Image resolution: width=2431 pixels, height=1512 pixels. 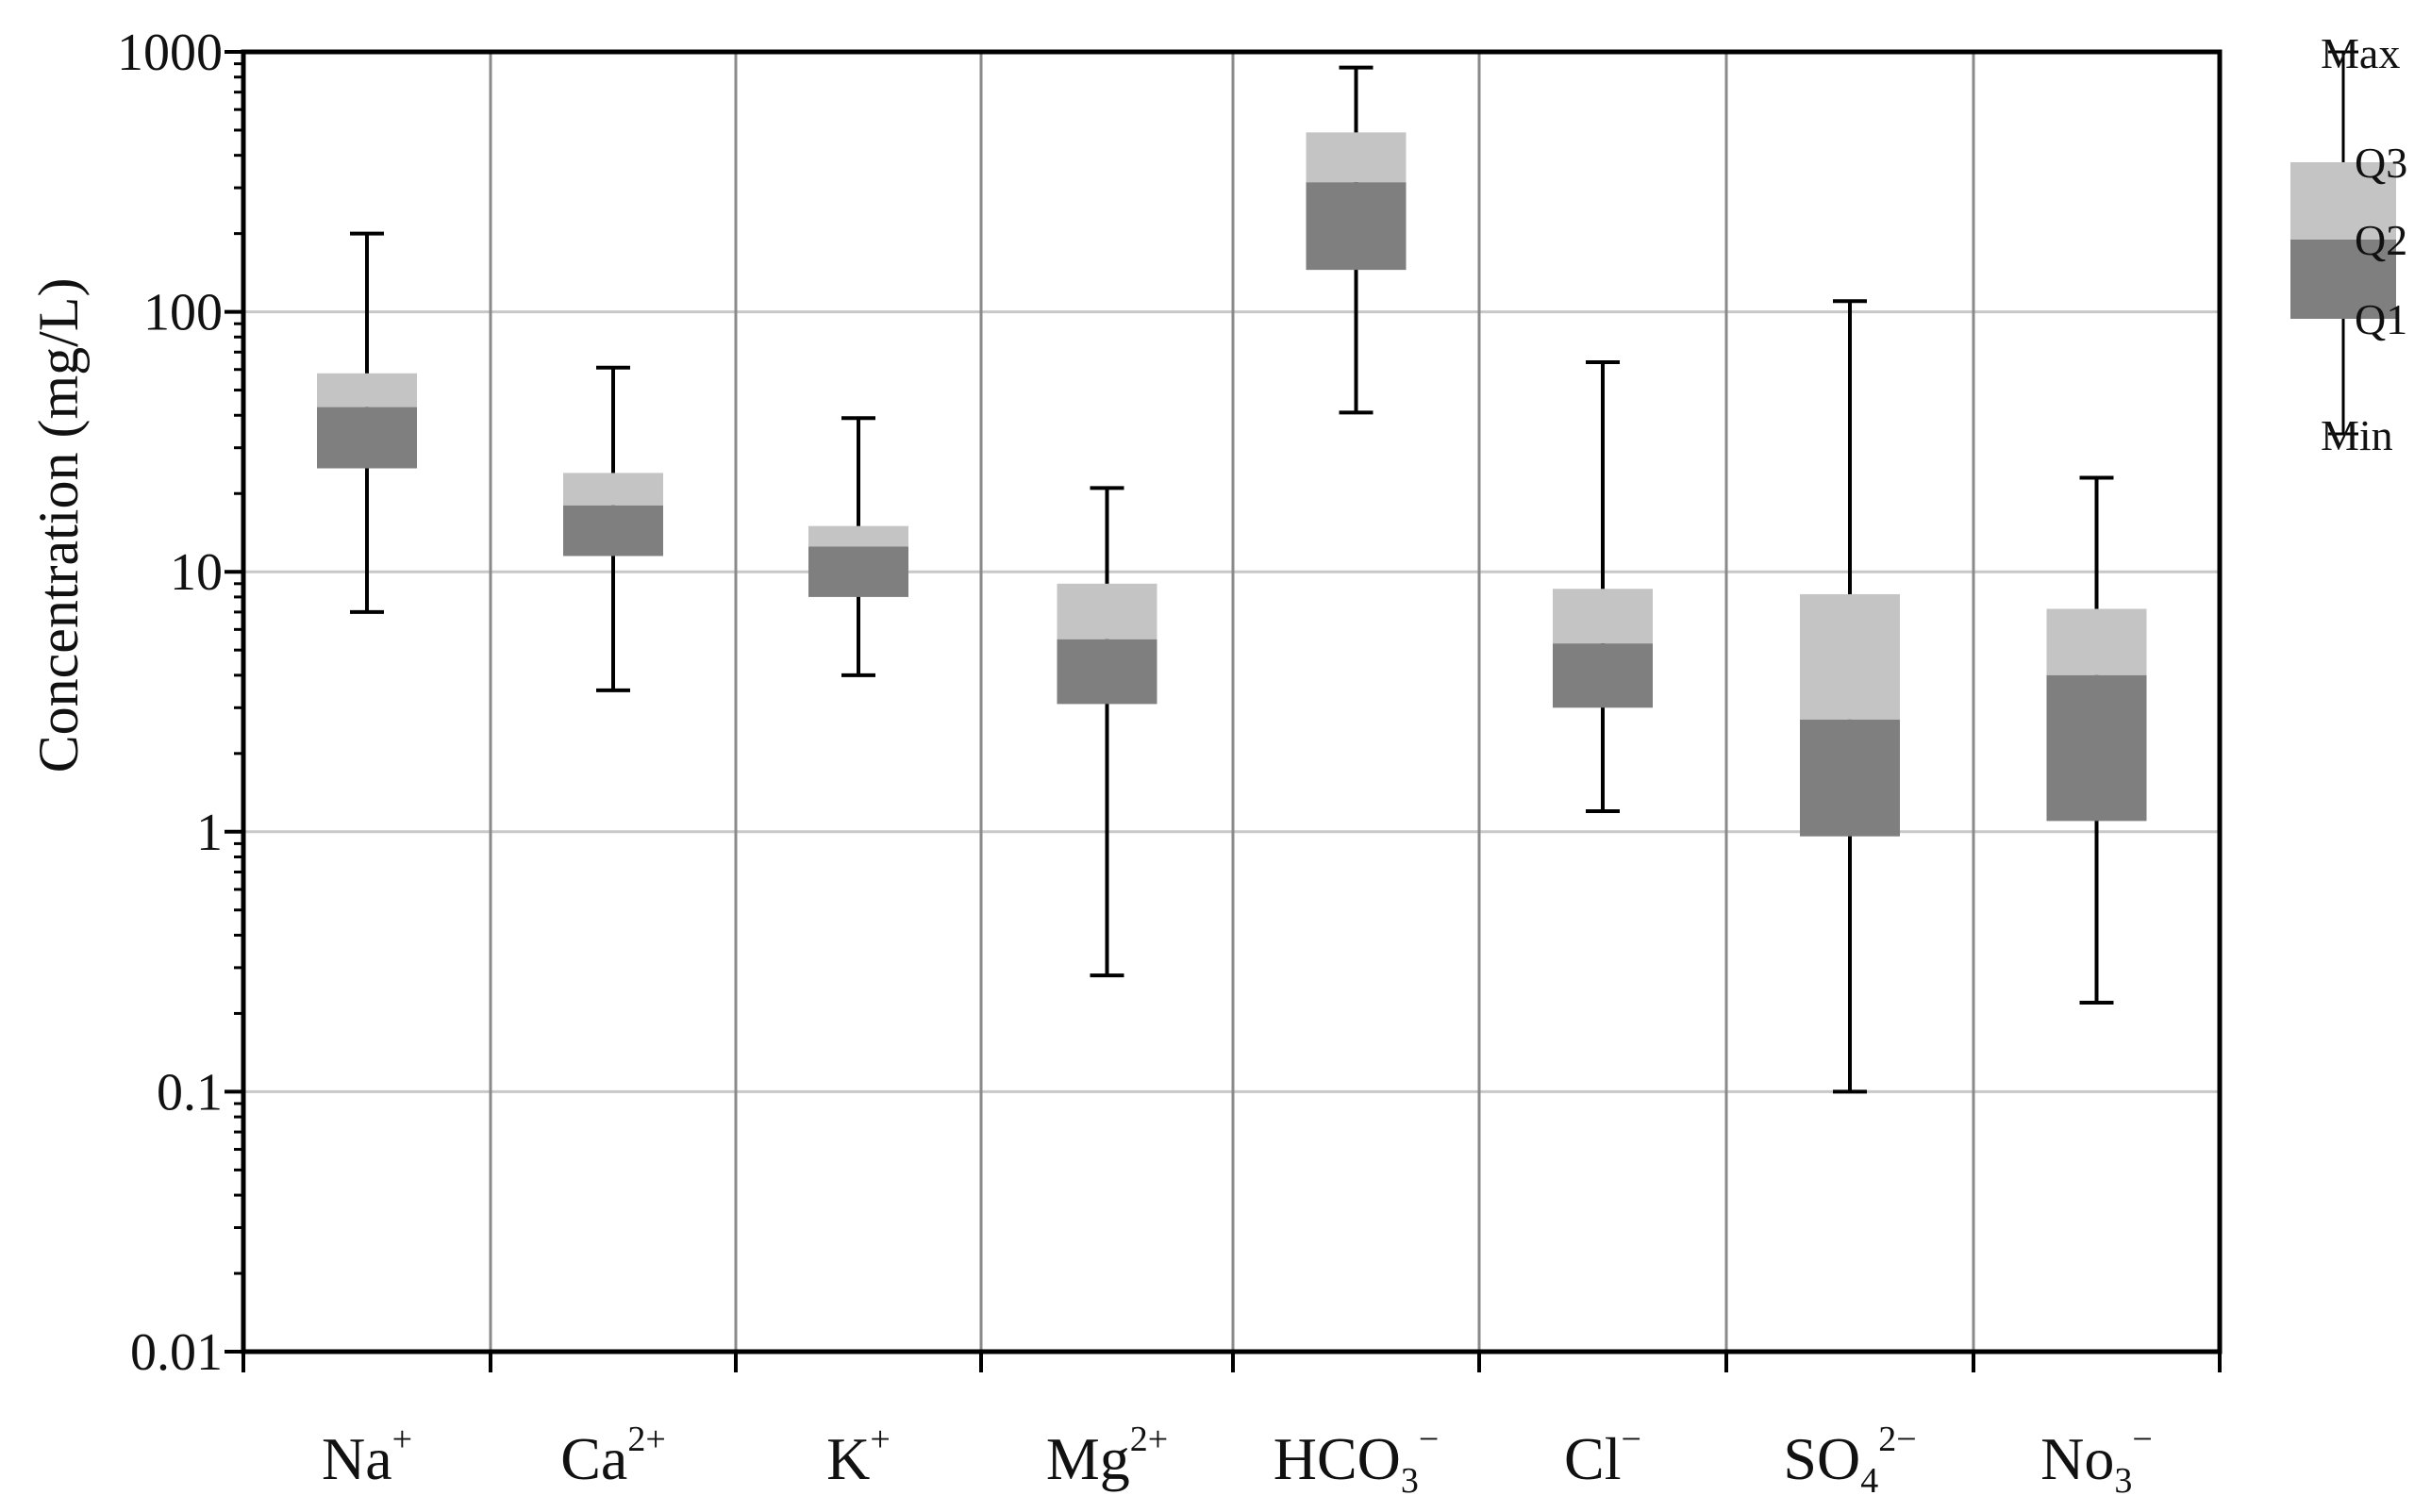 I want to click on legend: Max Q3 Q2 Q1 Min, so click(x=2348, y=244).